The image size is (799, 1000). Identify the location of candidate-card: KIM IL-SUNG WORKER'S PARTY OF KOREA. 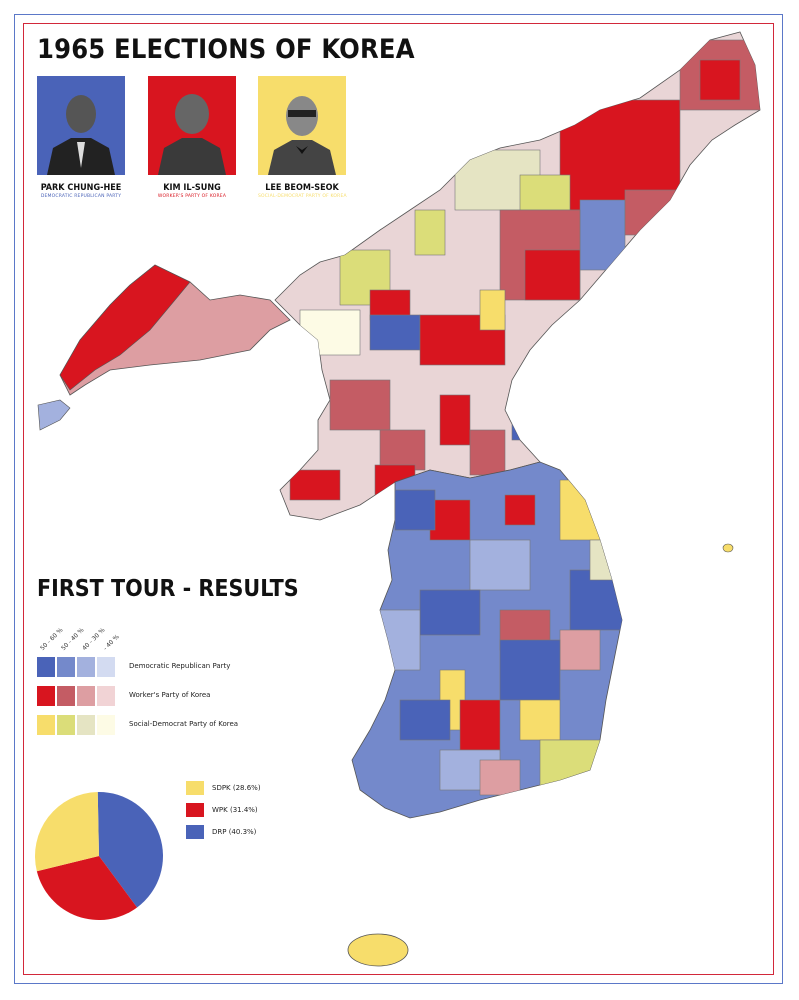
(192, 137).